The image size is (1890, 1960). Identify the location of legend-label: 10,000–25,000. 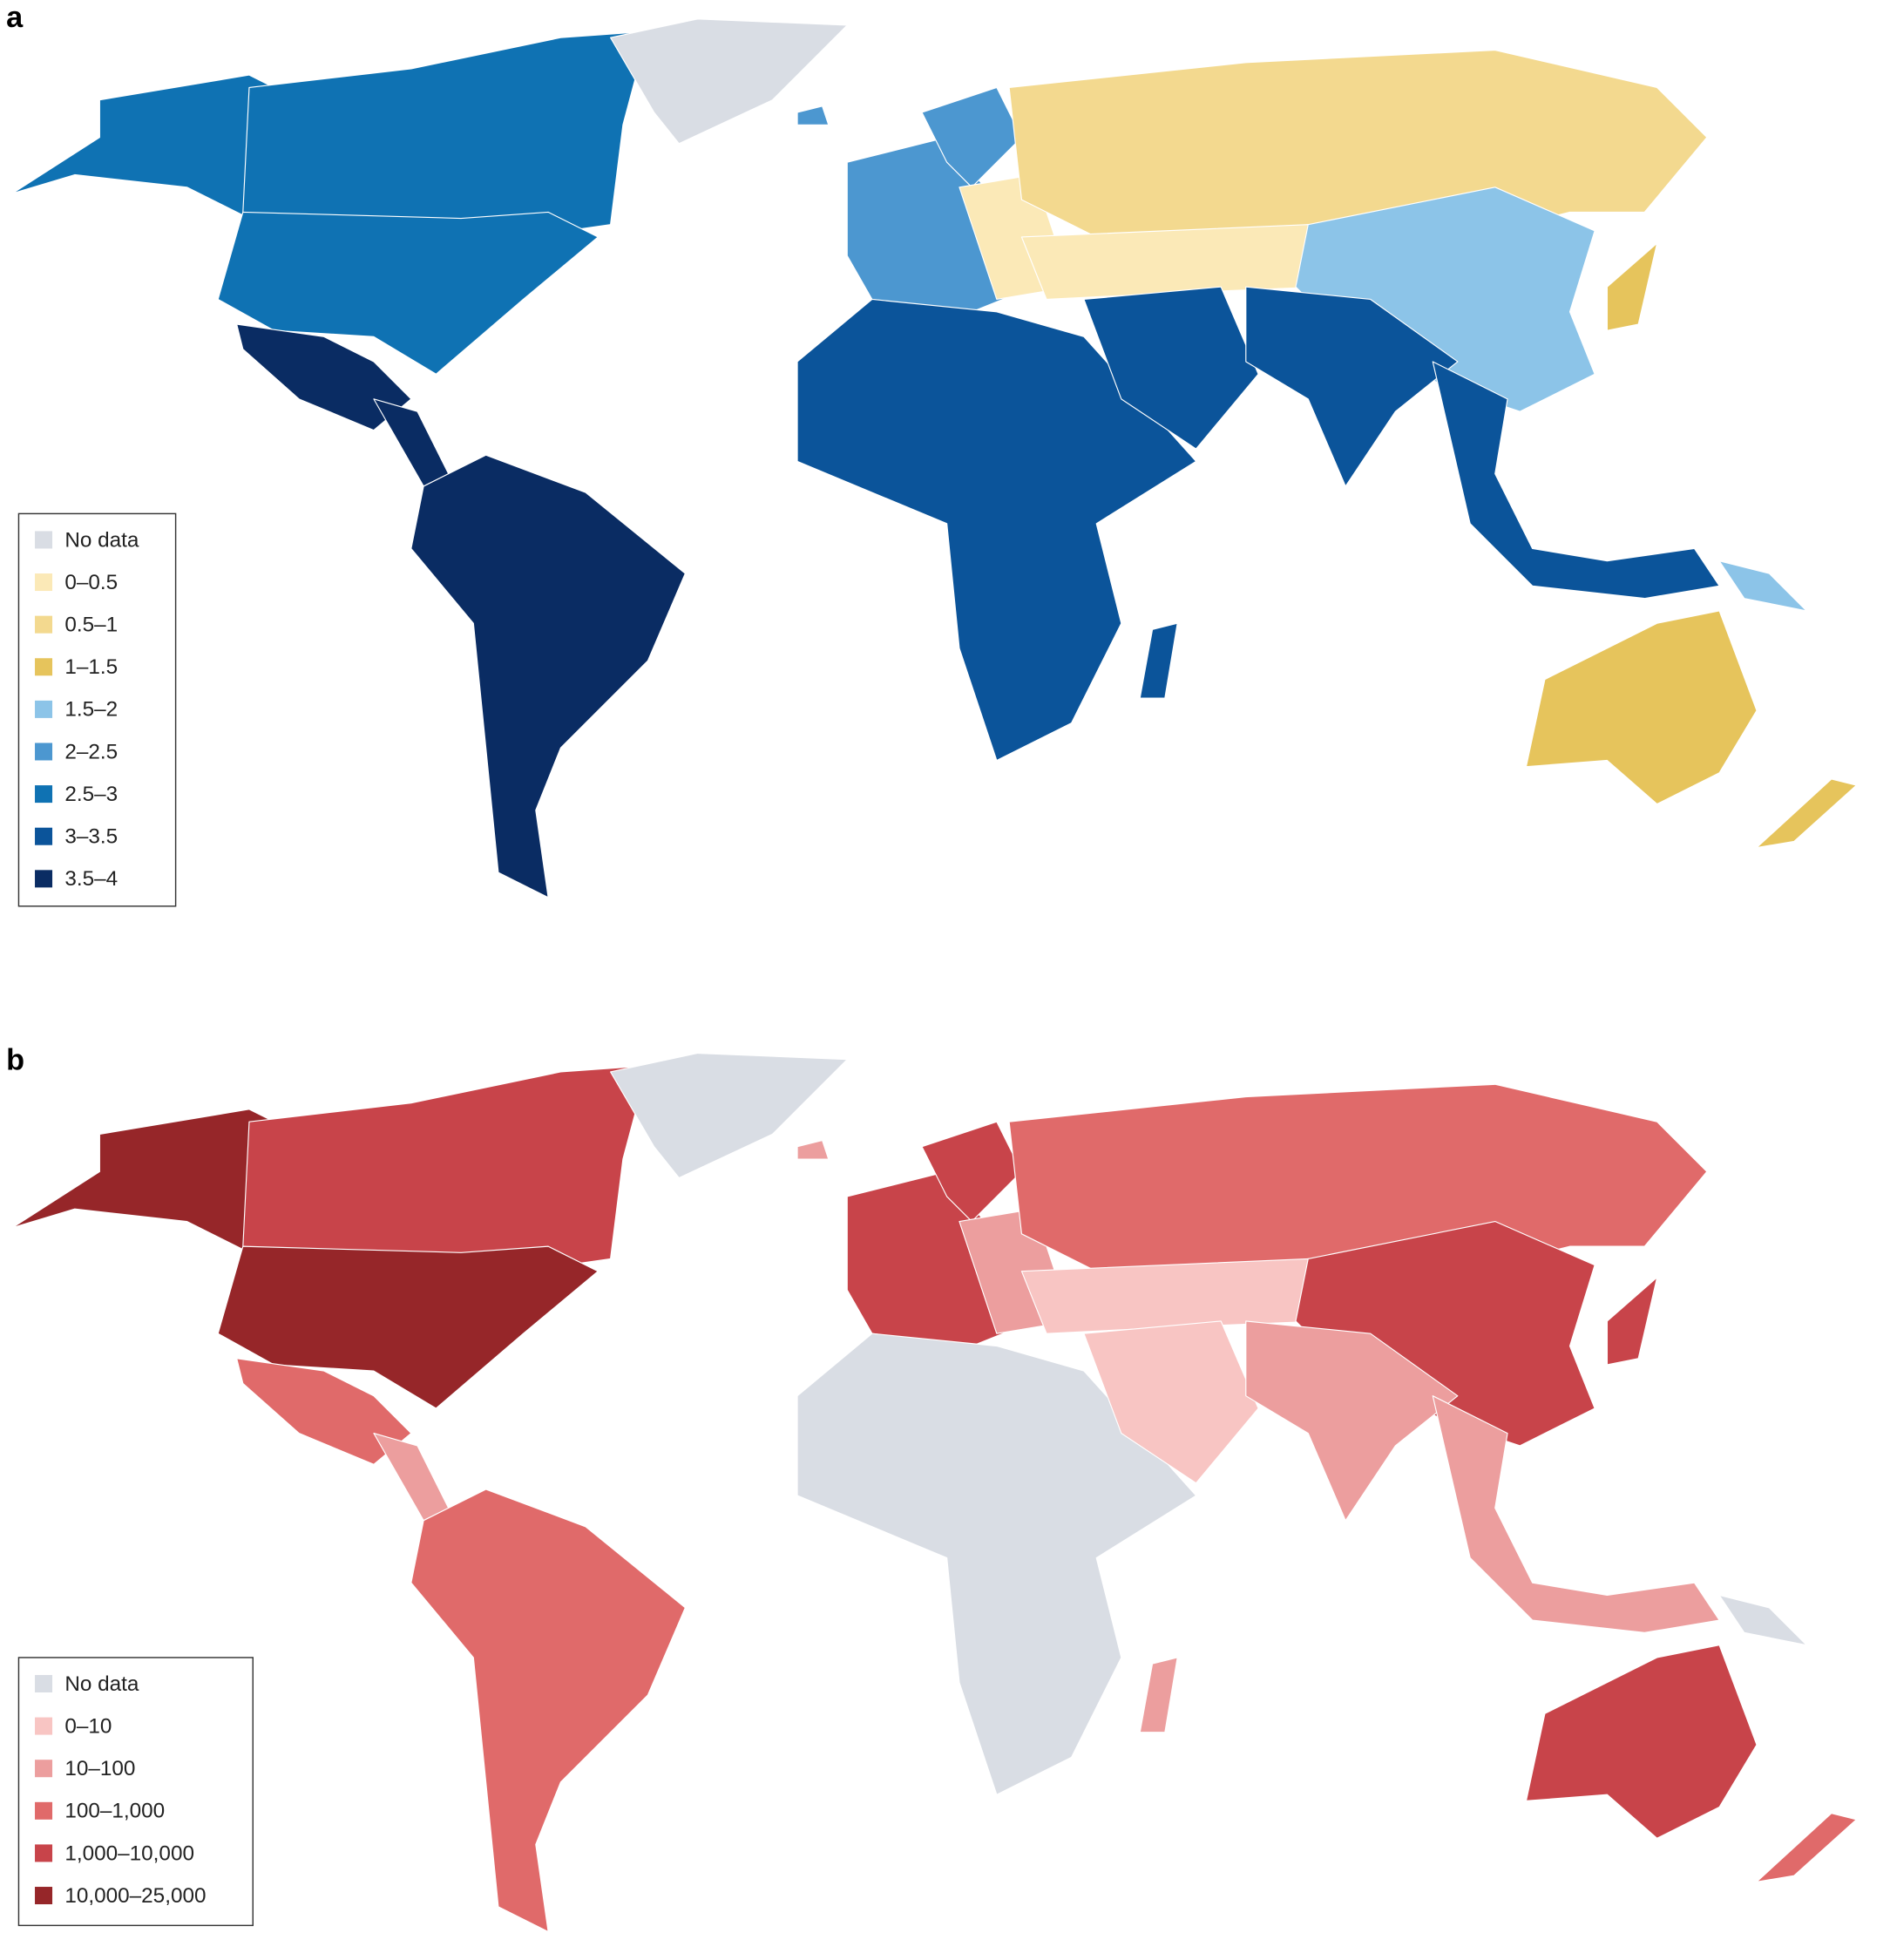
(135, 1896).